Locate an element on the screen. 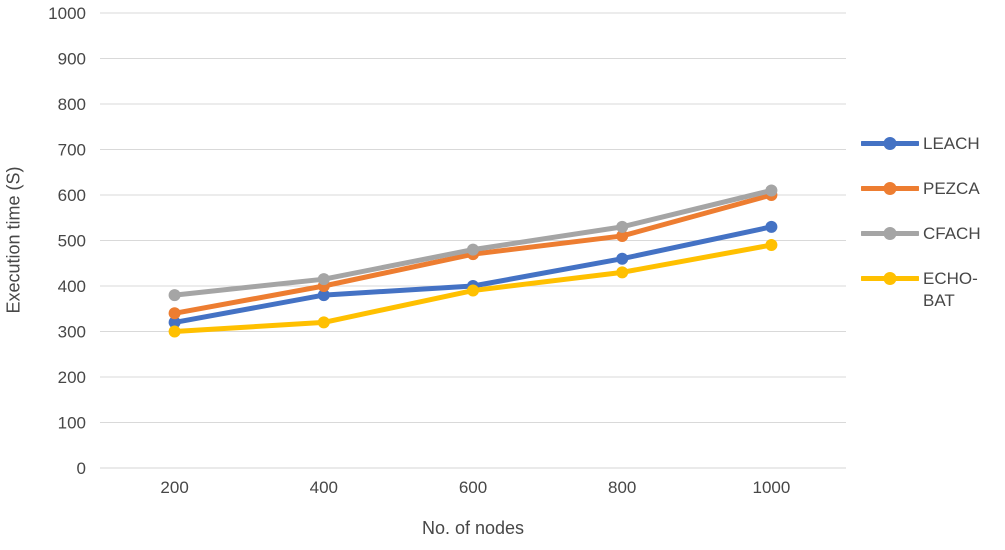 This screenshot has height=550, width=1005. y-axis-tick-label: 900 is located at coordinates (72, 59).